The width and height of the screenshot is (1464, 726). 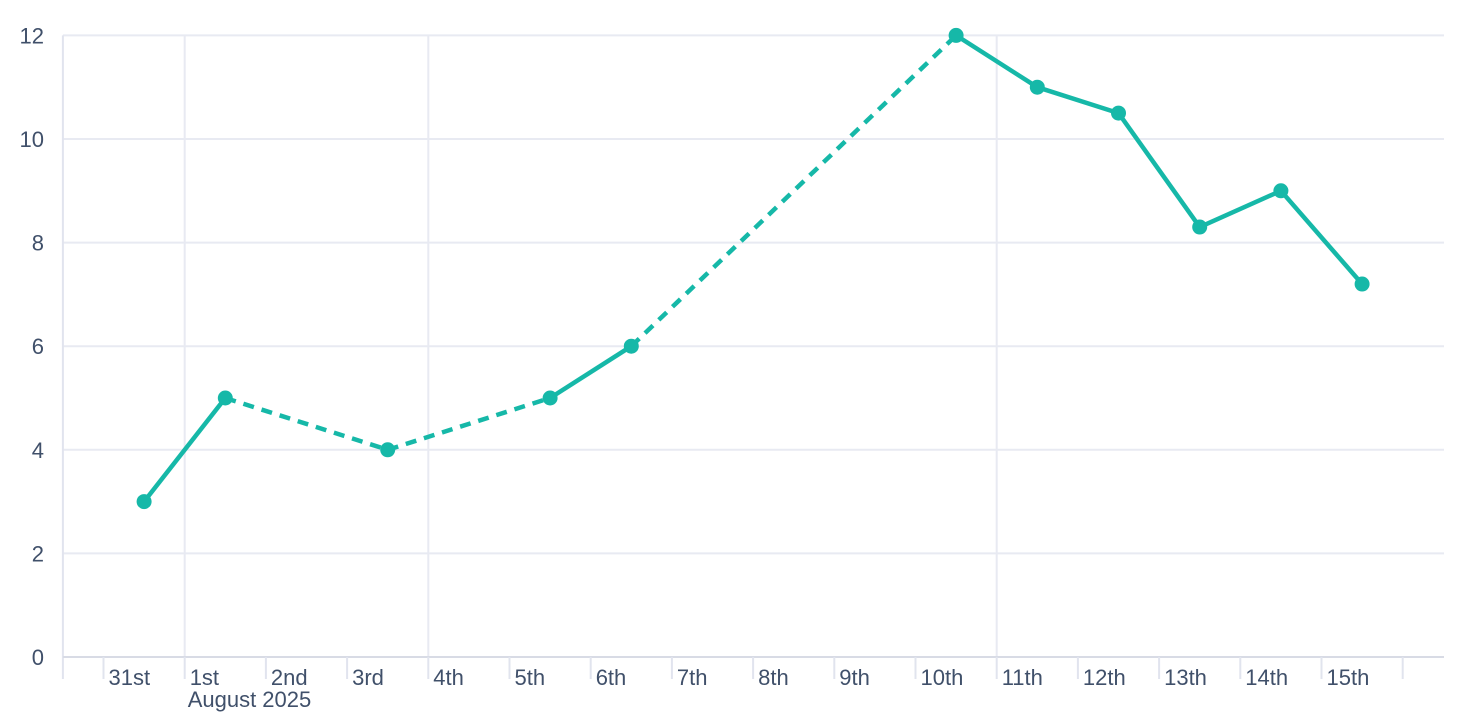 What do you see at coordinates (1022, 677) in the screenshot?
I see `x-axis-tick-label: 11th` at bounding box center [1022, 677].